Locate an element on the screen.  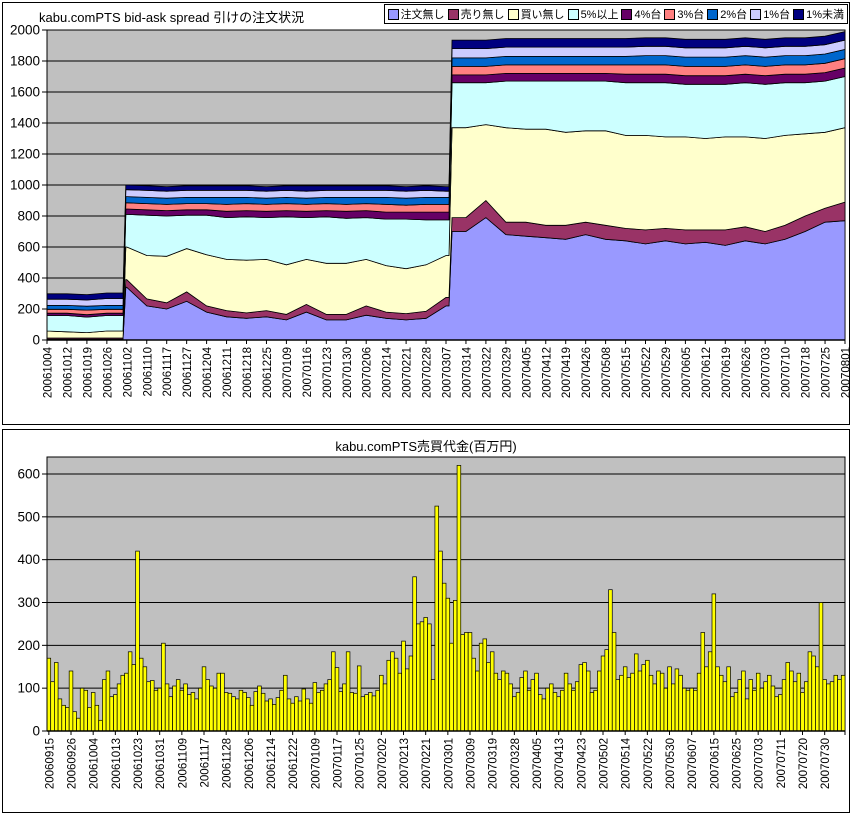
x-axis-tick-label: 20061102 is located at coordinates (128, 372).